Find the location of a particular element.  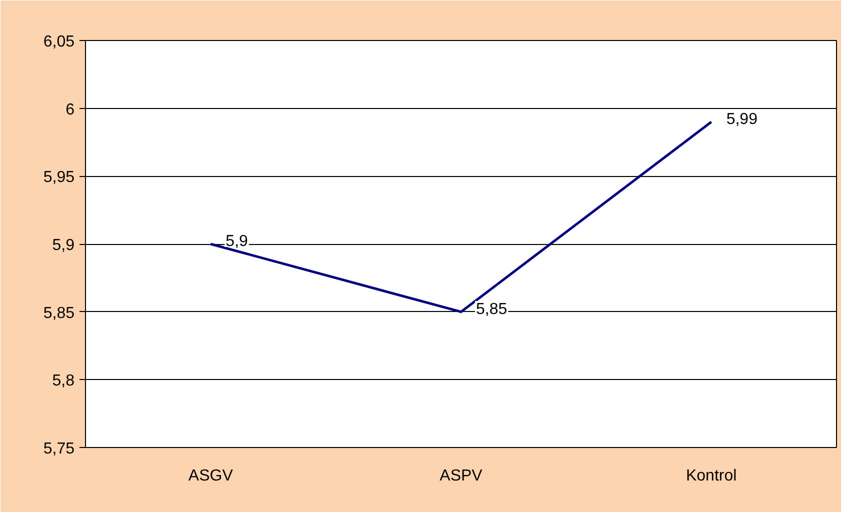

data-label: 5,85 is located at coordinates (492, 309).